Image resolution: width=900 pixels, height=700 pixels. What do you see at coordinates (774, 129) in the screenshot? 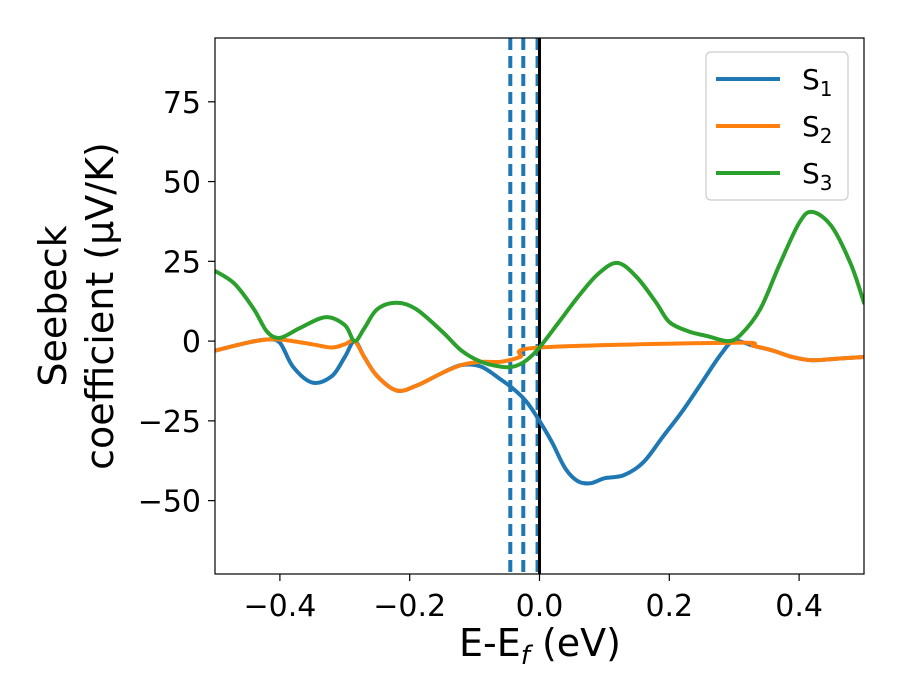
I see `legend-items: S1 S2 S3` at bounding box center [774, 129].